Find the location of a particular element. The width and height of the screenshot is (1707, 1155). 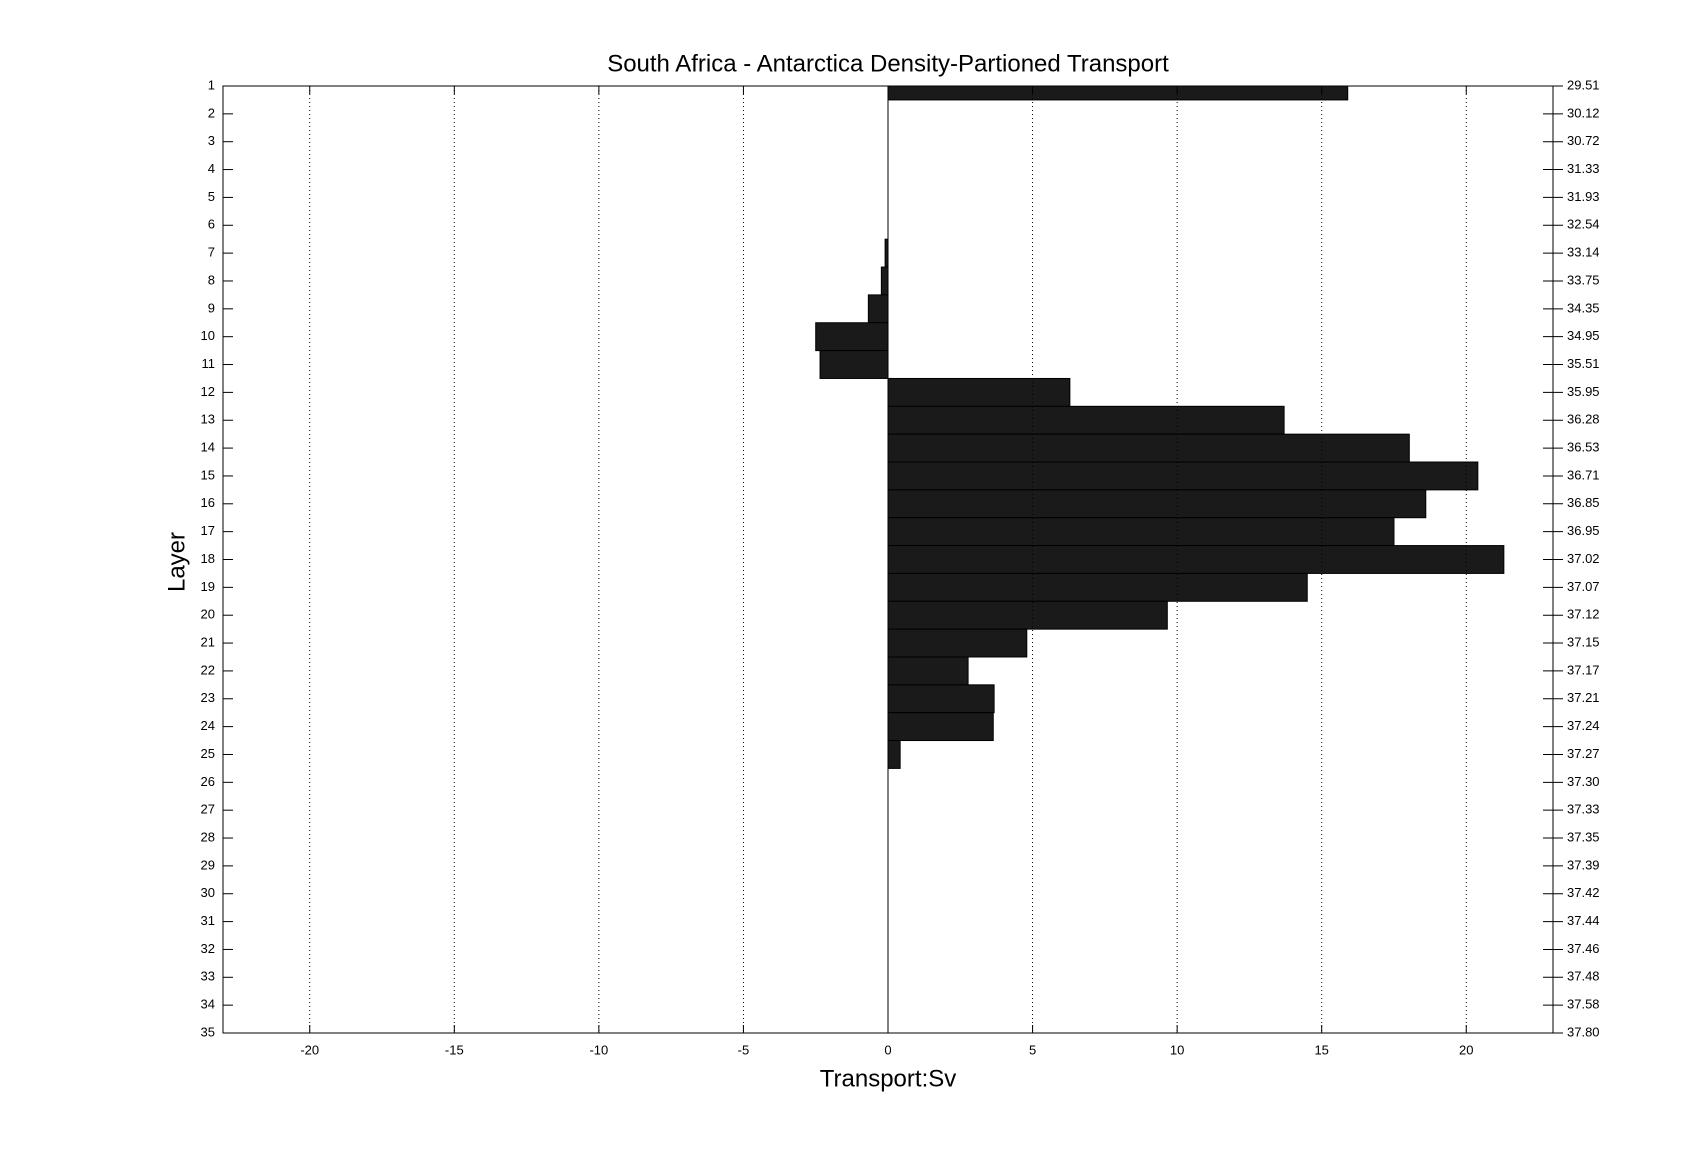

y-tick-label: 24 is located at coordinates (208, 725).